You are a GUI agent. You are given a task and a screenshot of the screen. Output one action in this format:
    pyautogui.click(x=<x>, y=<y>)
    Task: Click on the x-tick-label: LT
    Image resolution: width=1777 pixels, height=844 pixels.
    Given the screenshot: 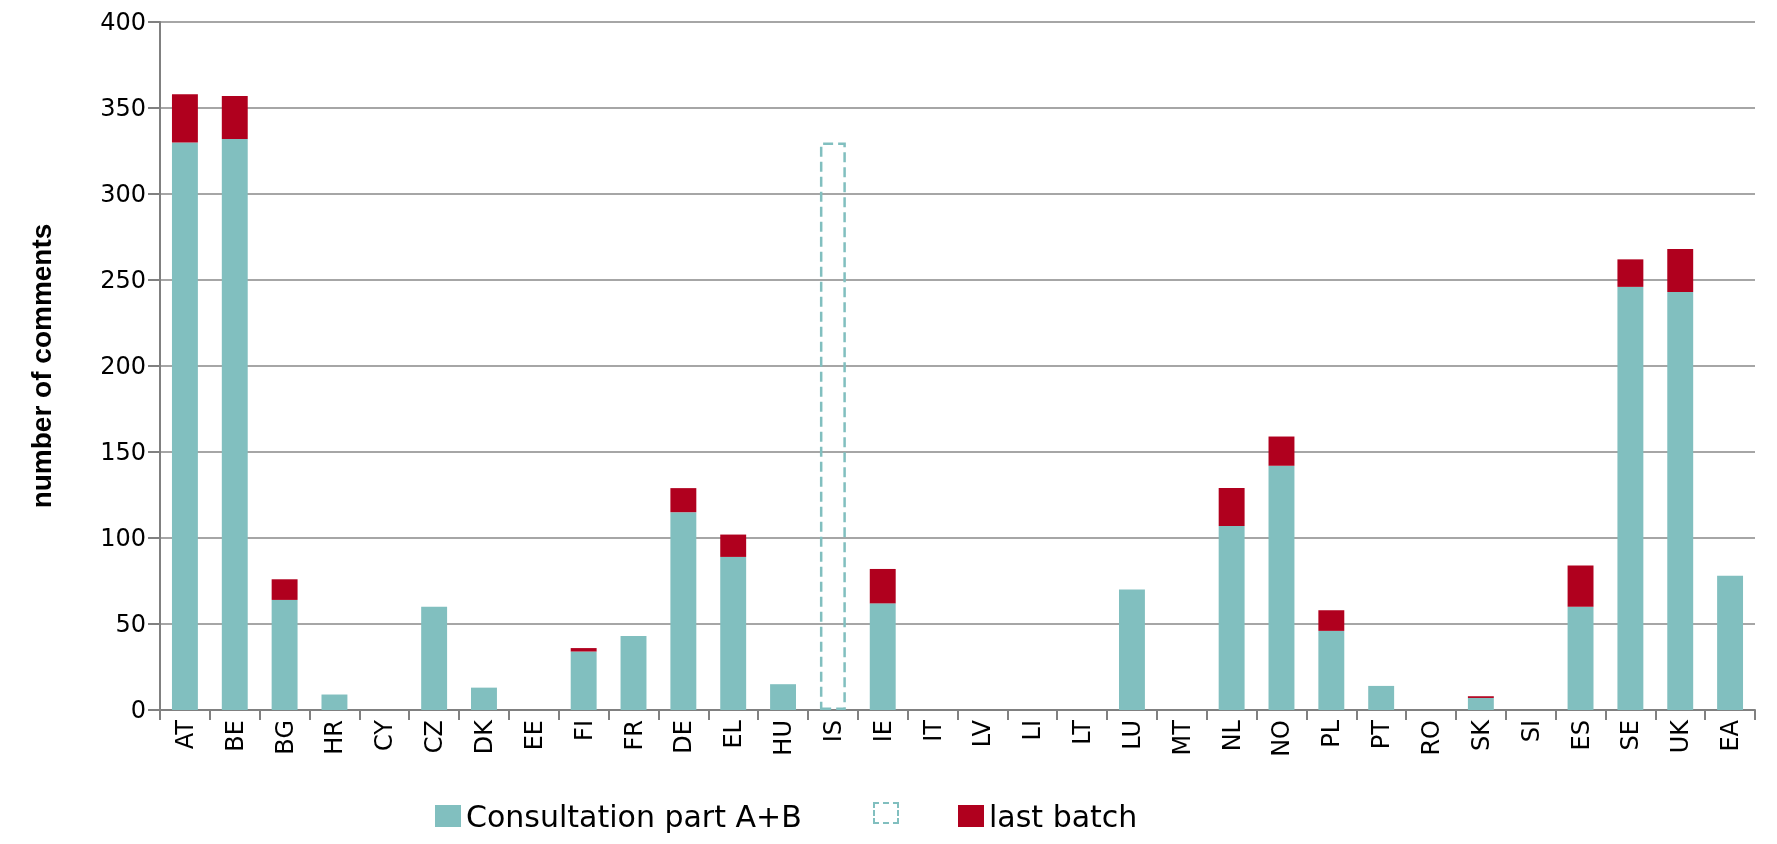 What is the action you would take?
    pyautogui.click(x=1082, y=732)
    